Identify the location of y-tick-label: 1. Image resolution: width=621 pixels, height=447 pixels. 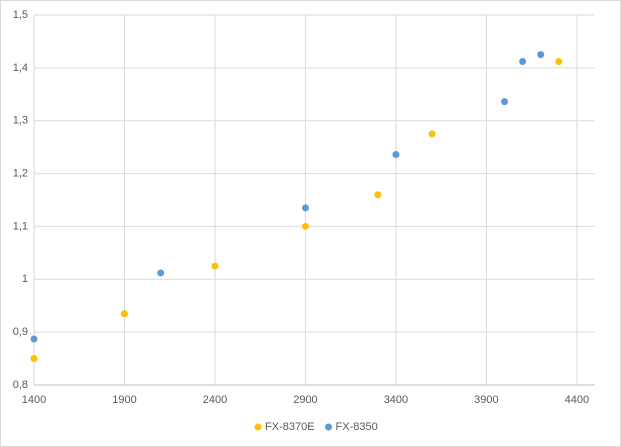
(25, 279).